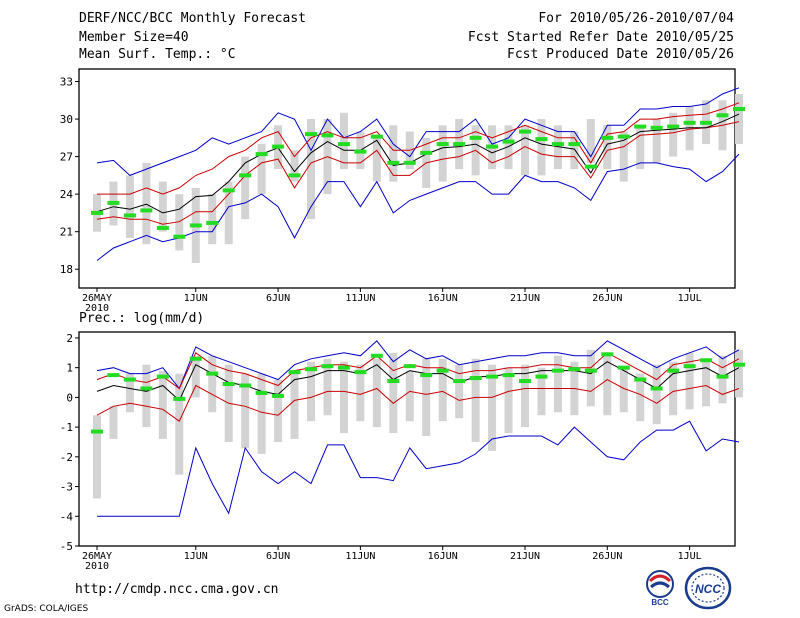 The height and width of the screenshot is (618, 800). What do you see at coordinates (690, 298) in the screenshot?
I see `x-tick-label: 1JUL` at bounding box center [690, 298].